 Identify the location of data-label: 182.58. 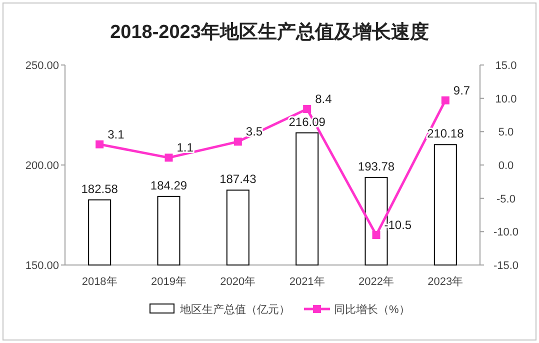
(99, 189).